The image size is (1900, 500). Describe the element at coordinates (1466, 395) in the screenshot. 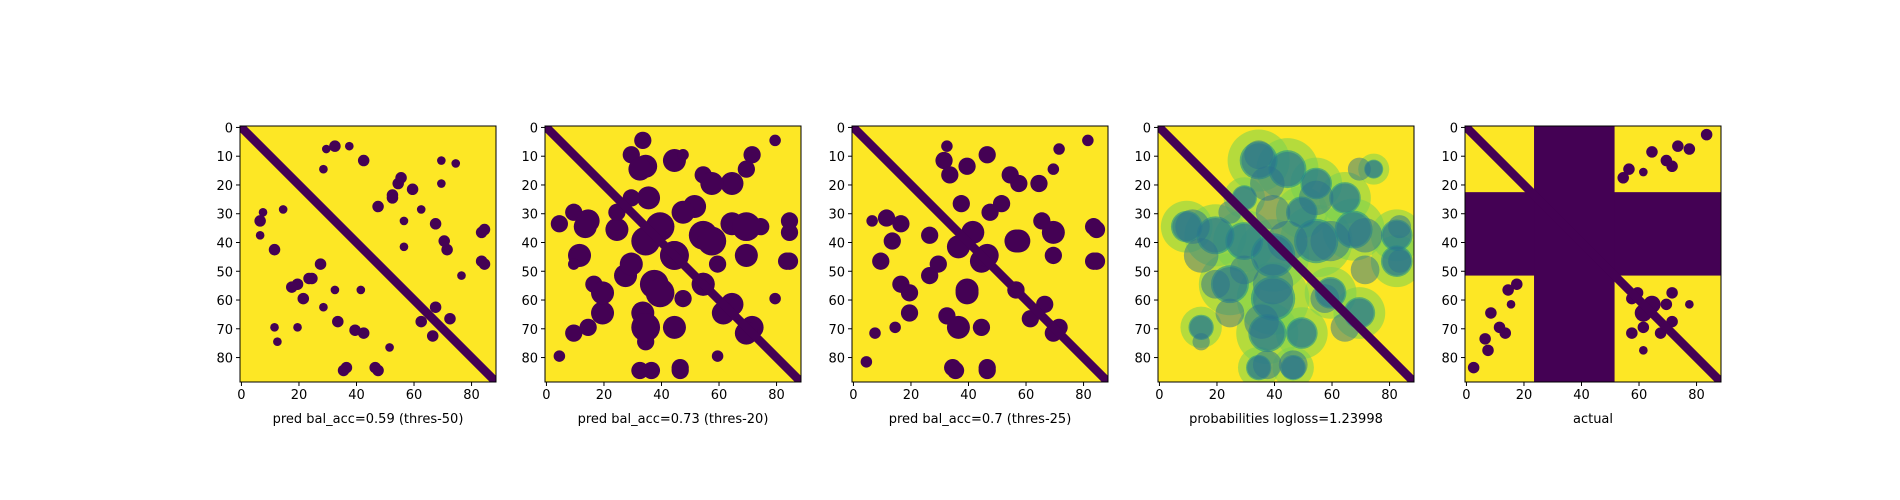

I see `x-tick-label: 0` at that location.